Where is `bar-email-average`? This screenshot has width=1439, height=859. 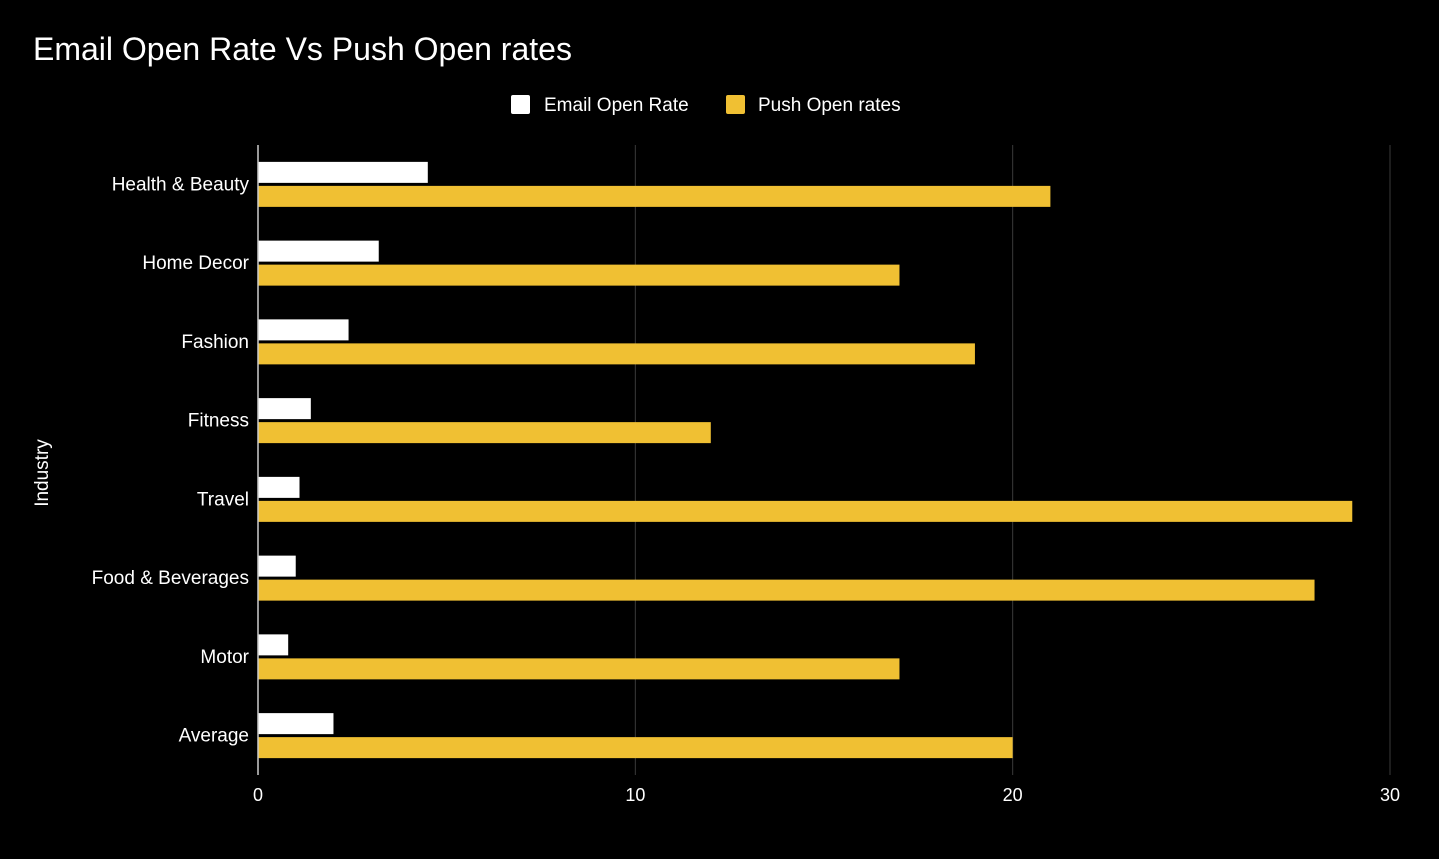 bar-email-average is located at coordinates (296, 724).